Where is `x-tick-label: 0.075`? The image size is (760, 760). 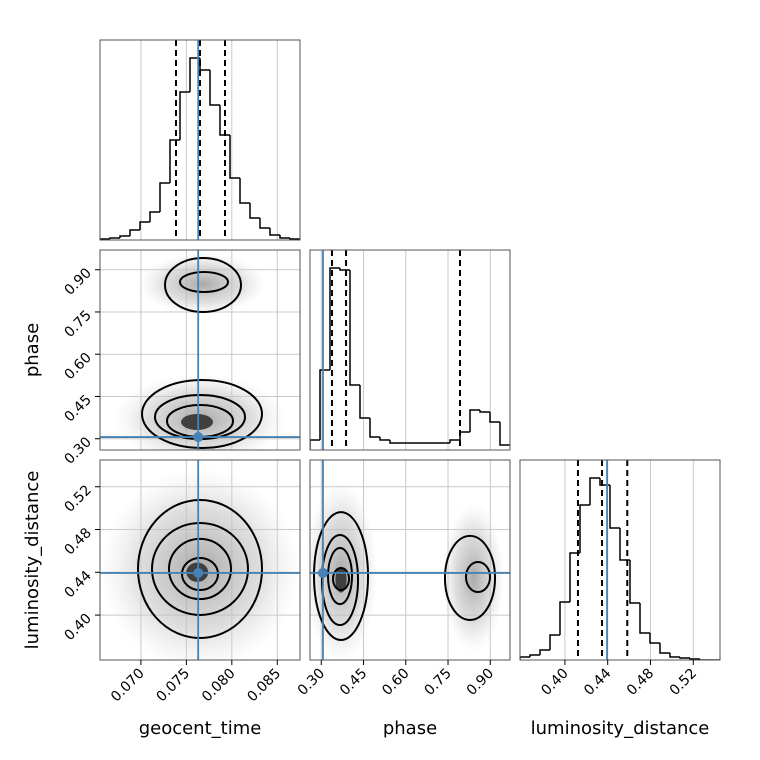
x-tick-label: 0.075 is located at coordinates (174, 686).